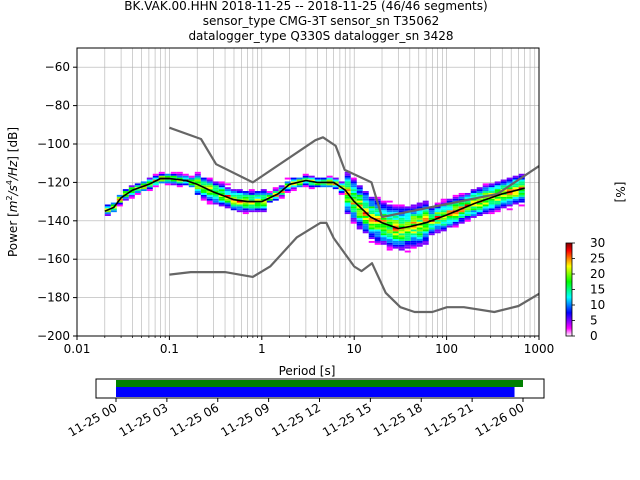  Describe the element at coordinates (53, 221) in the screenshot. I see `y-tick-label: −140` at that location.